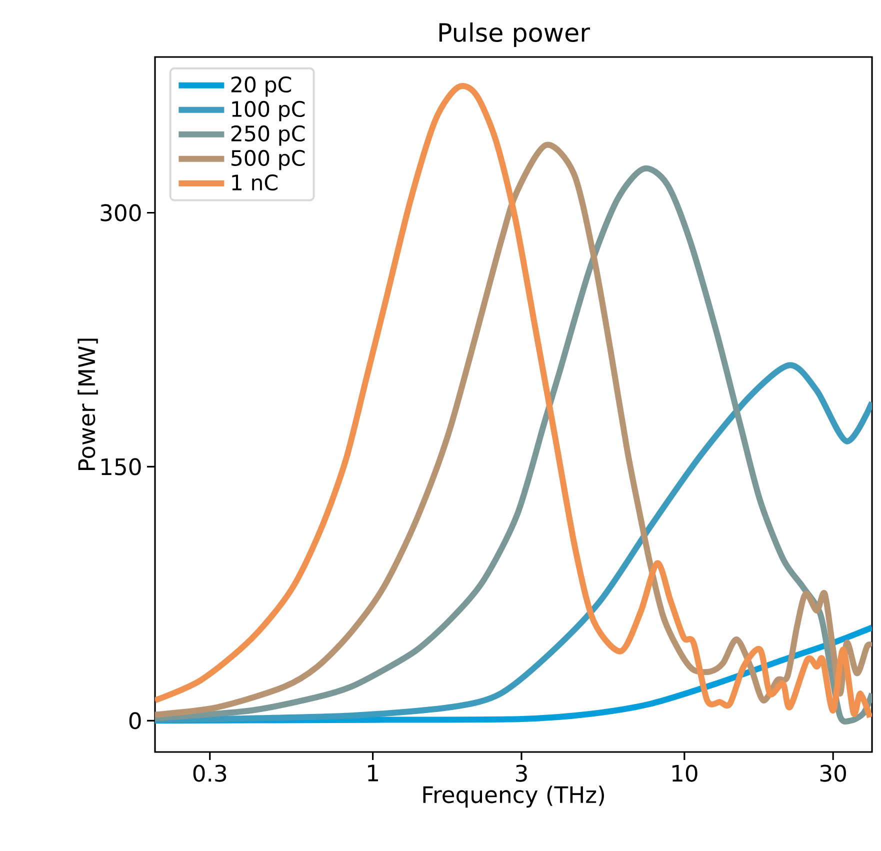 The height and width of the screenshot is (851, 881). I want to click on x-tick-label: 10, so click(685, 773).